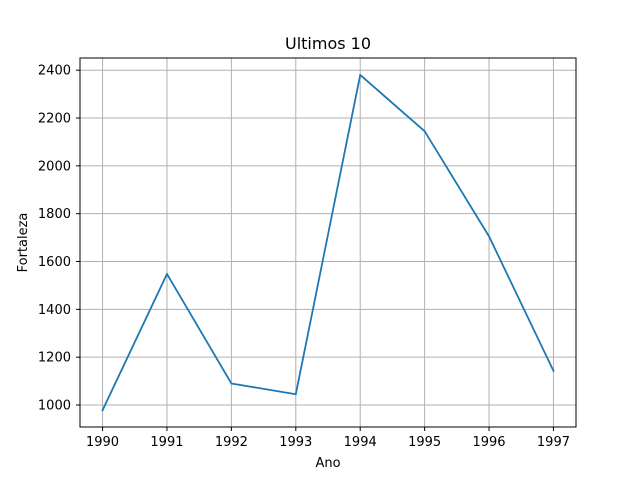  Describe the element at coordinates (488, 442) in the screenshot. I see `x-tick-label: 1996` at that location.